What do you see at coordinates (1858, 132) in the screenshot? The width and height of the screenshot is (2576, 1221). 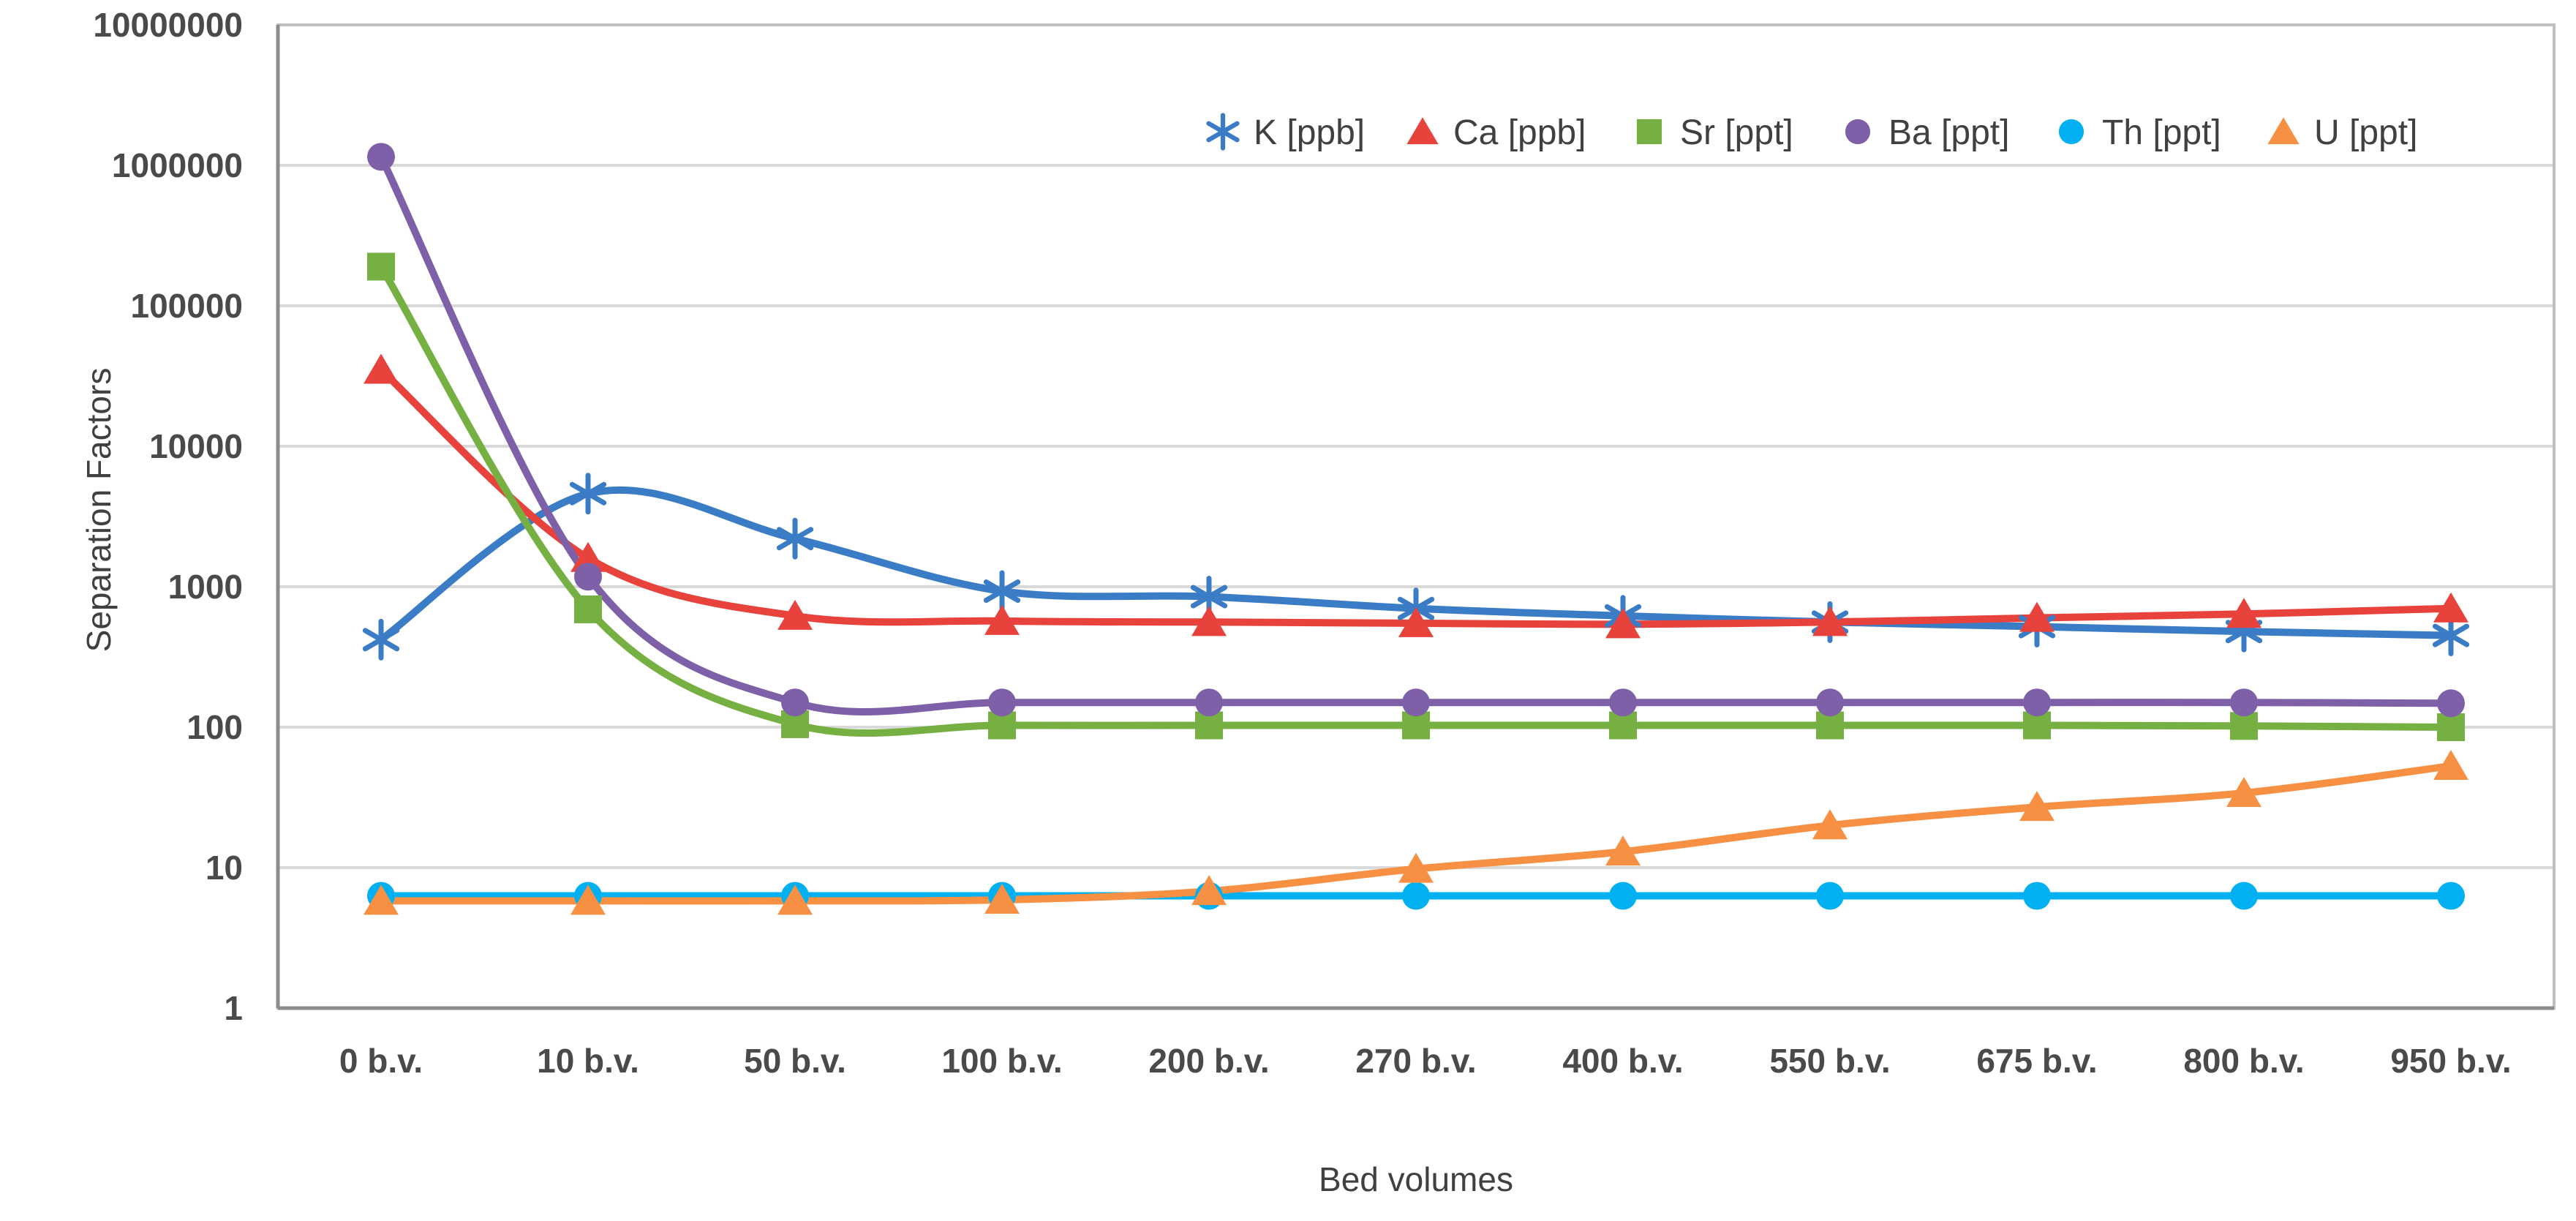 I see `legend-marker-ba-ppt` at bounding box center [1858, 132].